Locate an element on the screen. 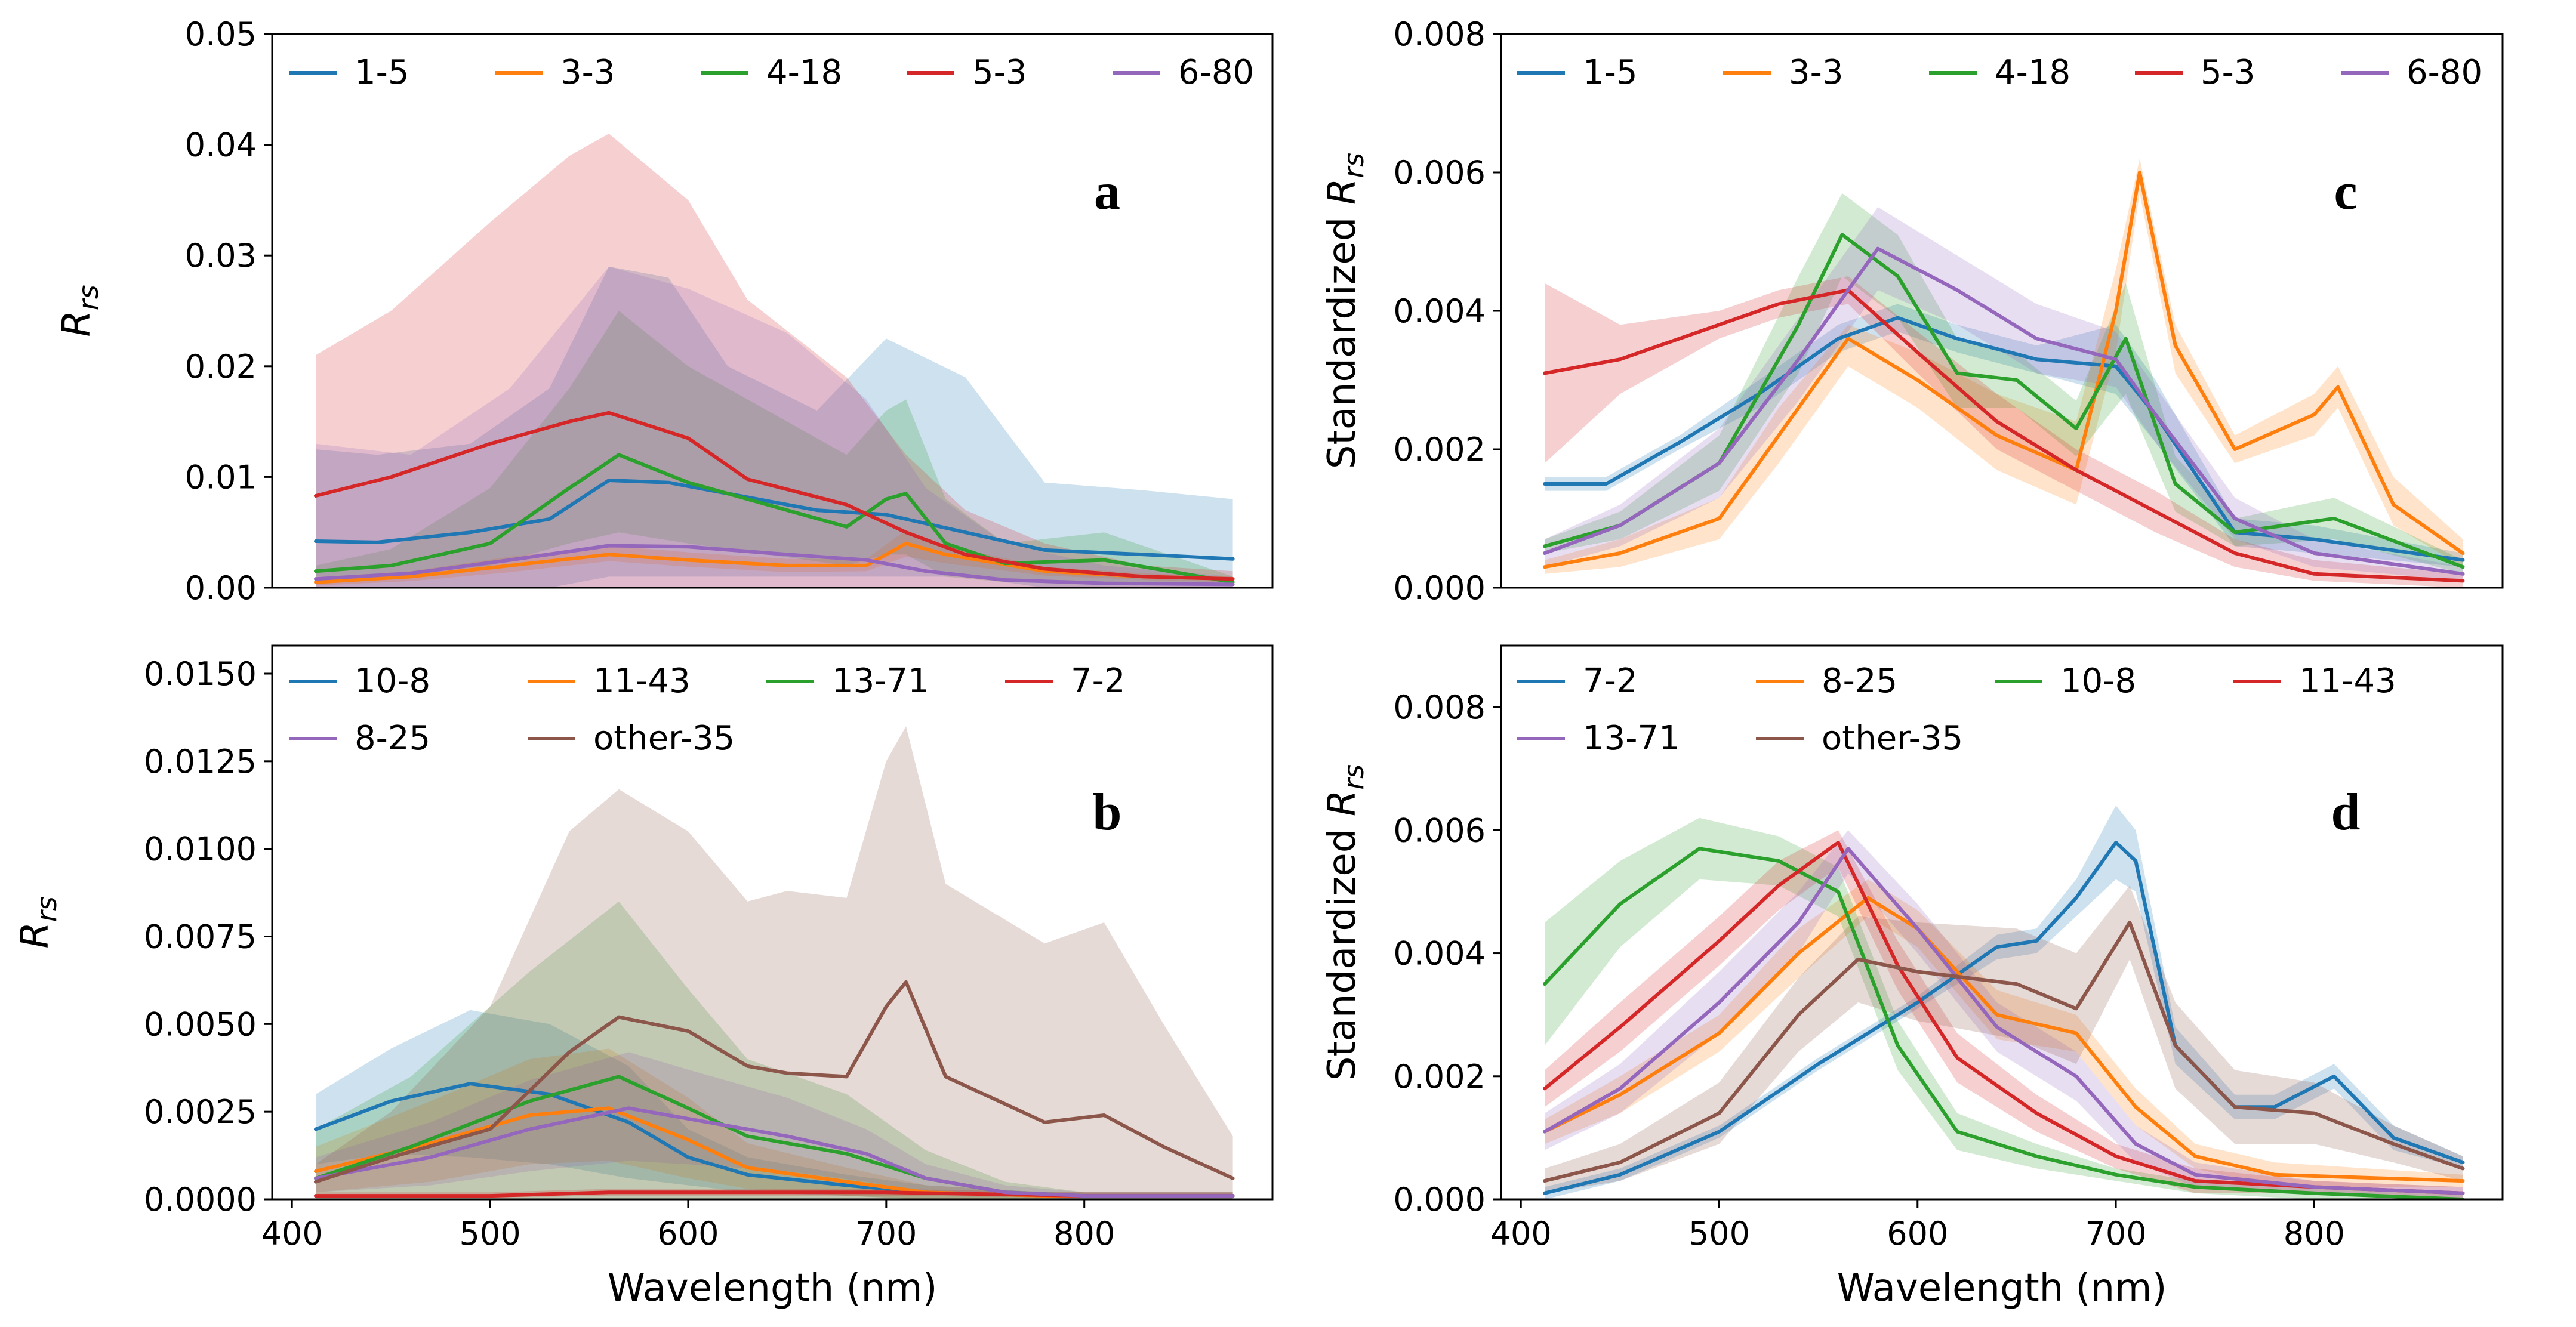 This screenshot has height=1327, width=2576. legend-entry: 4-18 is located at coordinates (2032, 72).